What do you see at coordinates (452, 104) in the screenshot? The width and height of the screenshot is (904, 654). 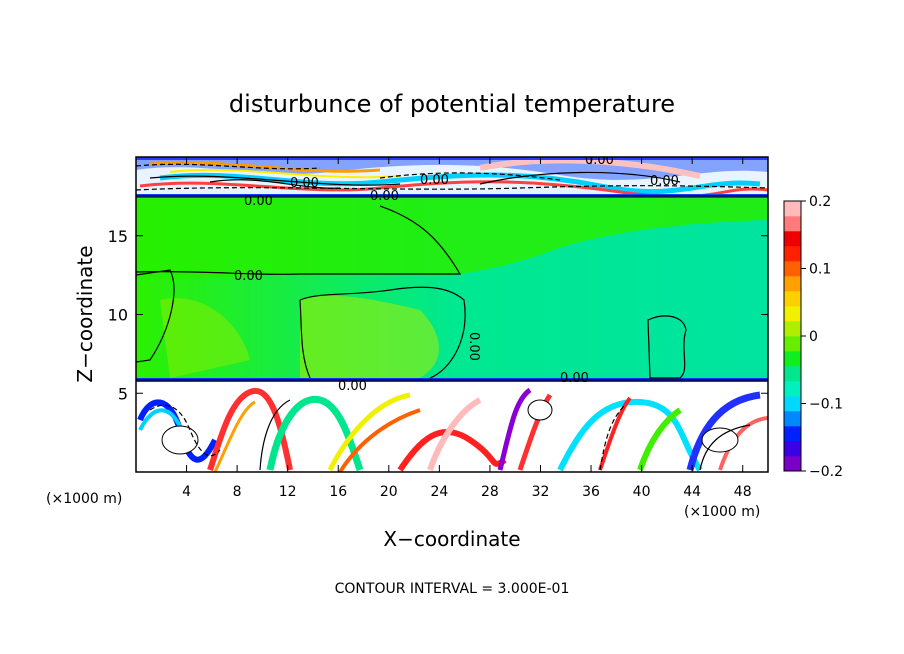 I see `chart-title: disturbunce of potential temperature` at bounding box center [452, 104].